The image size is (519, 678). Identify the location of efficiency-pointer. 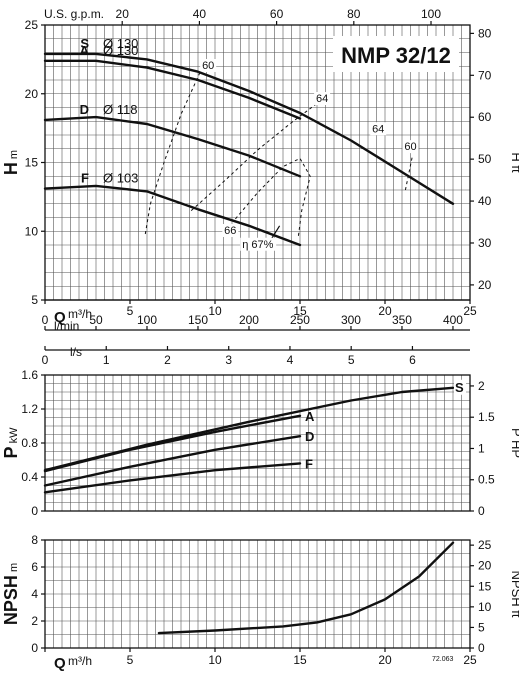
(275, 232).